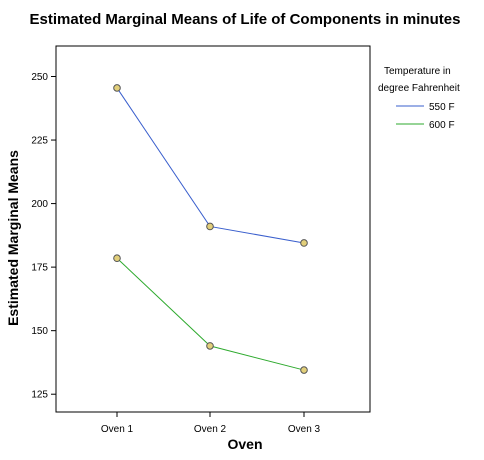  What do you see at coordinates (39, 268) in the screenshot?
I see `y-tick-label: 175` at bounding box center [39, 268].